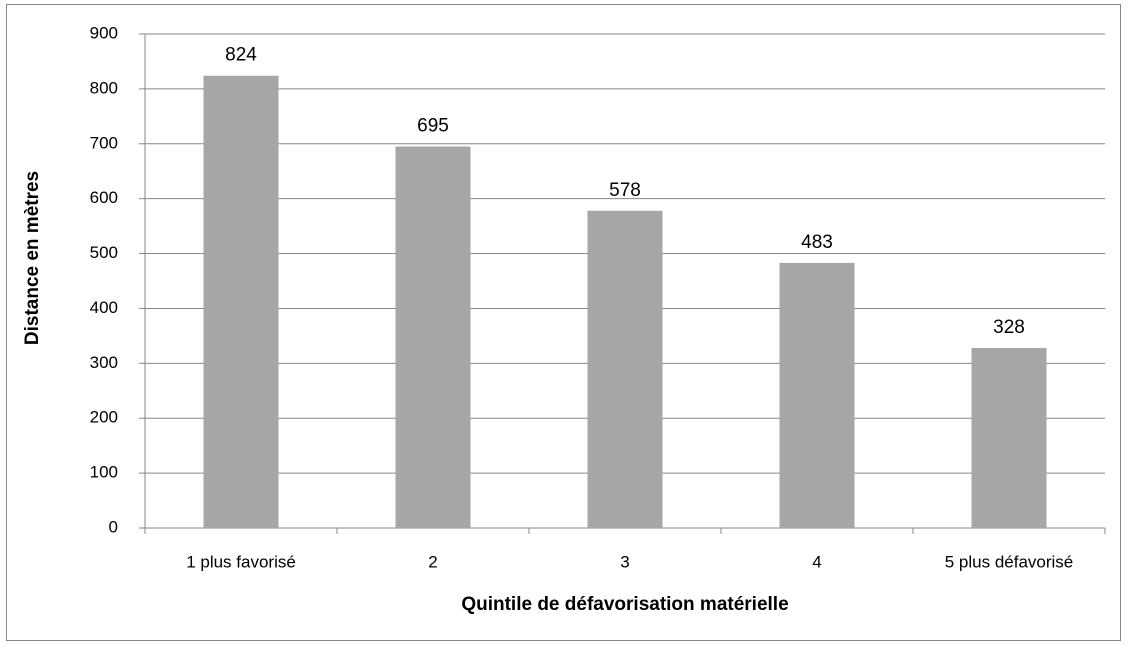 The height and width of the screenshot is (647, 1127). Describe the element at coordinates (104, 252) in the screenshot. I see `y-tick-label: 500` at that location.